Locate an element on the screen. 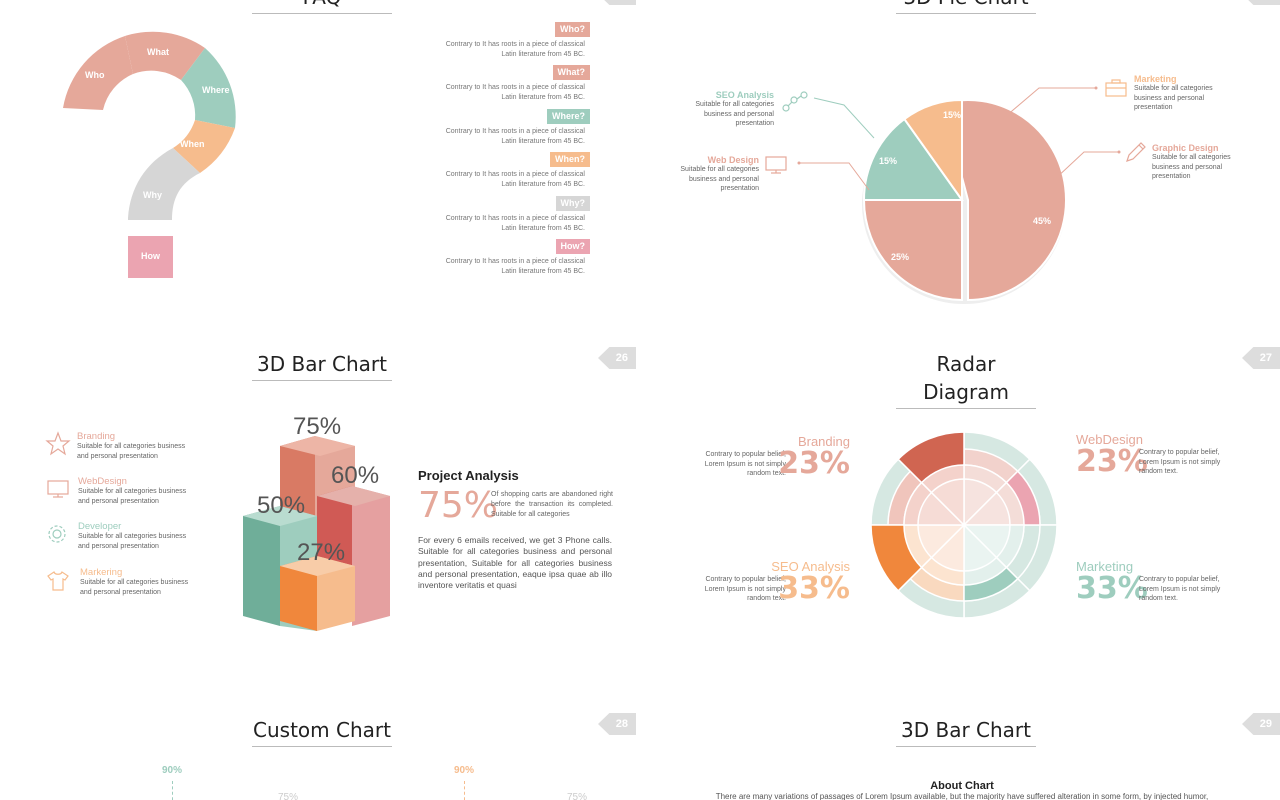  puzzle-piece-when is located at coordinates (204, 146).